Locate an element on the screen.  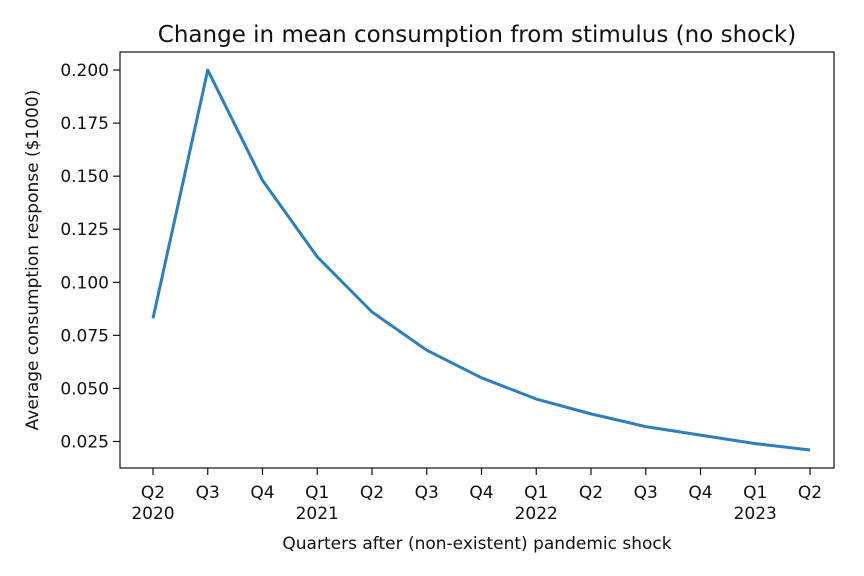
y-tick-label: 0.075 is located at coordinates (84, 336).